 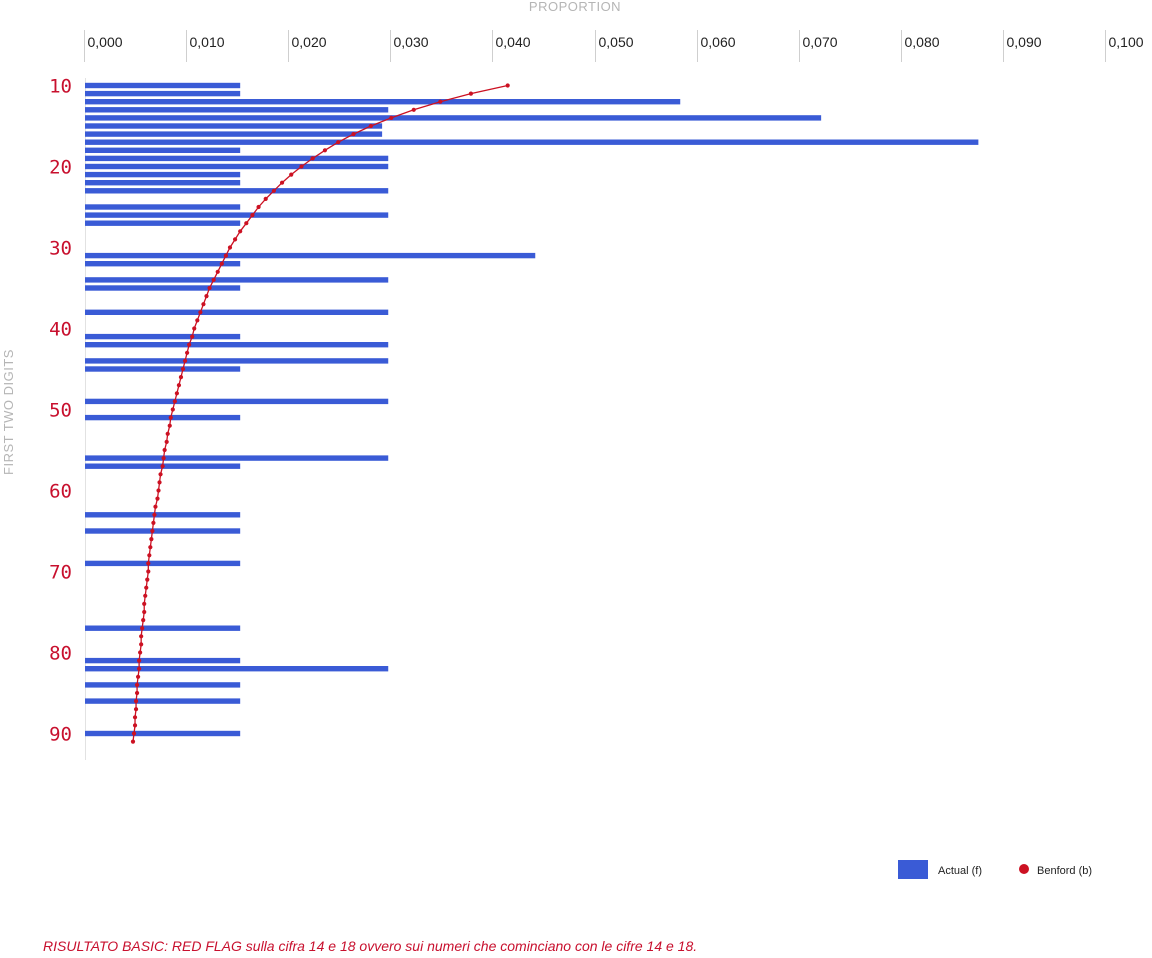 What do you see at coordinates (8, 412) in the screenshot?
I see `y-axis-title: FIRST TWO DIGITS` at bounding box center [8, 412].